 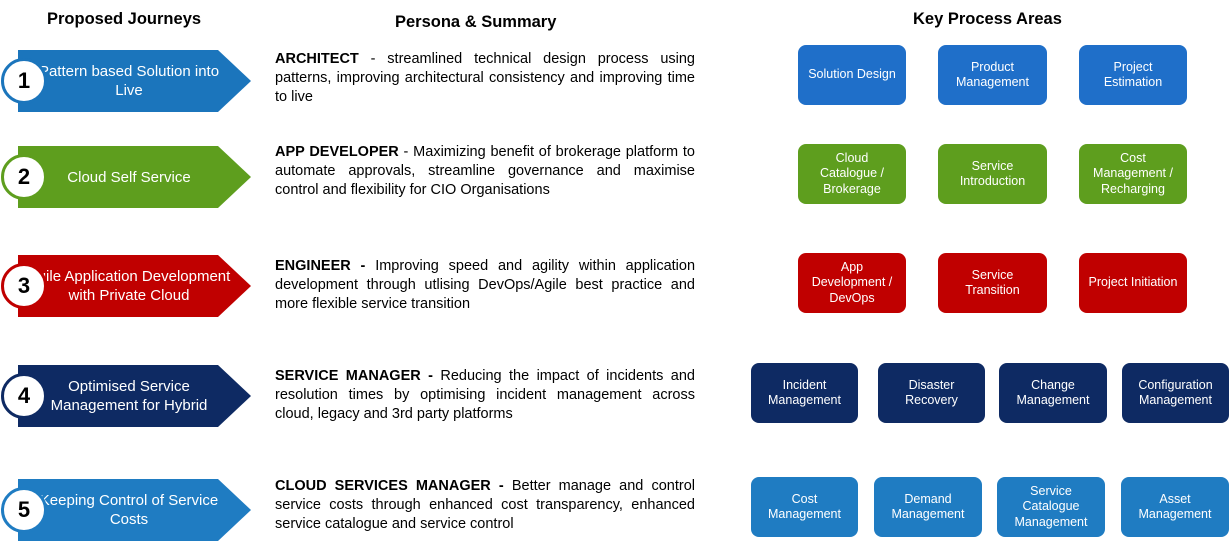 I want to click on process-area-box: Service Catalogue Management, so click(x=1051, y=507).